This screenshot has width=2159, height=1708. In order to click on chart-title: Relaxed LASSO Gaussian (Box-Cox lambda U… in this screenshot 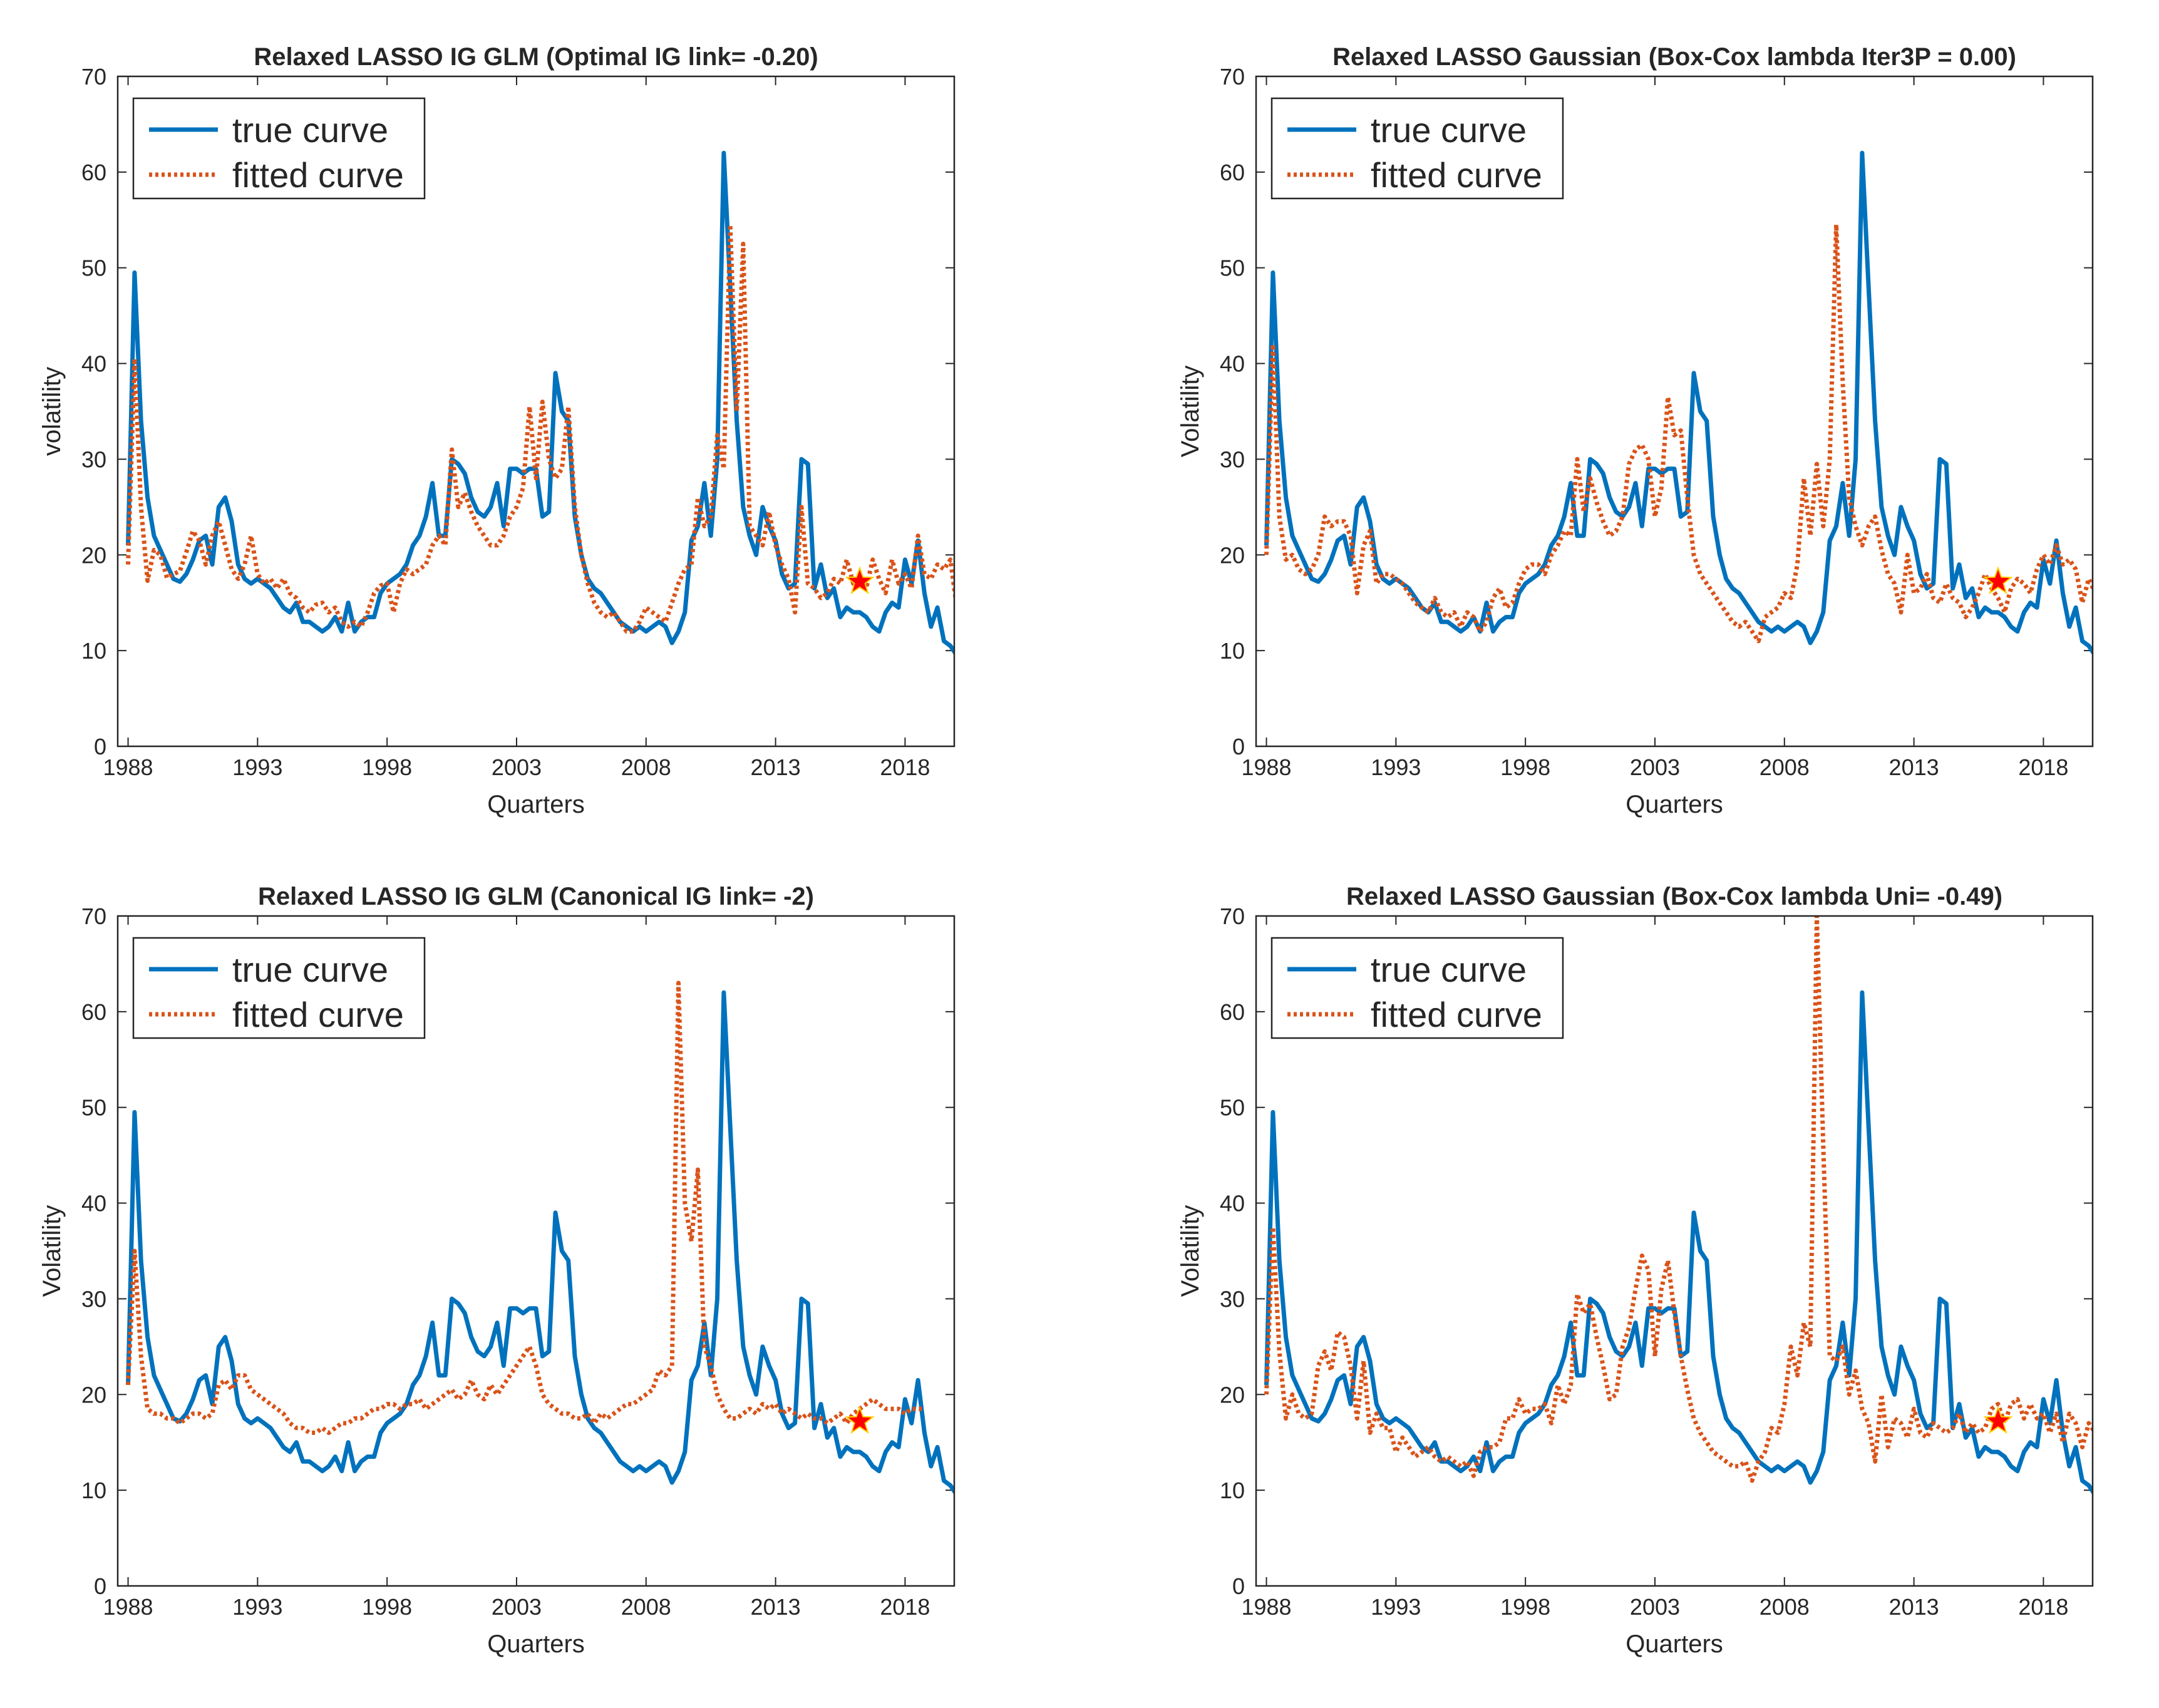, I will do `click(1674, 896)`.